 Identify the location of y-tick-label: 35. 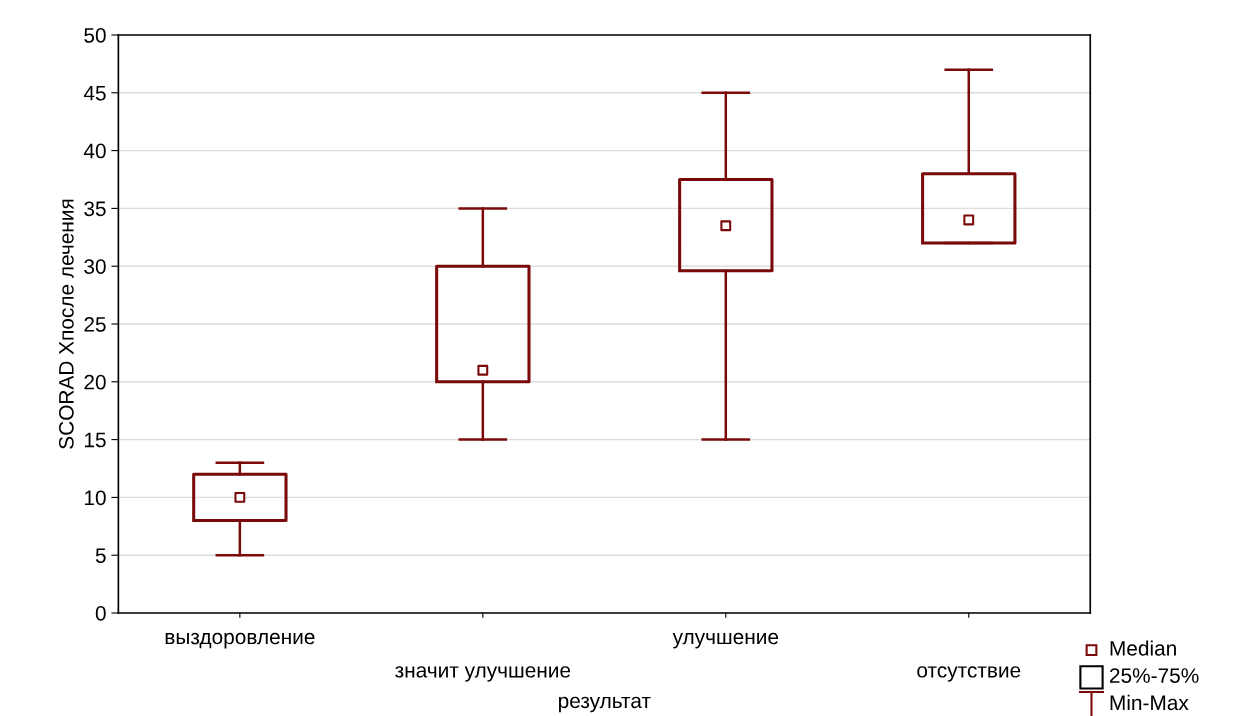
(95, 209).